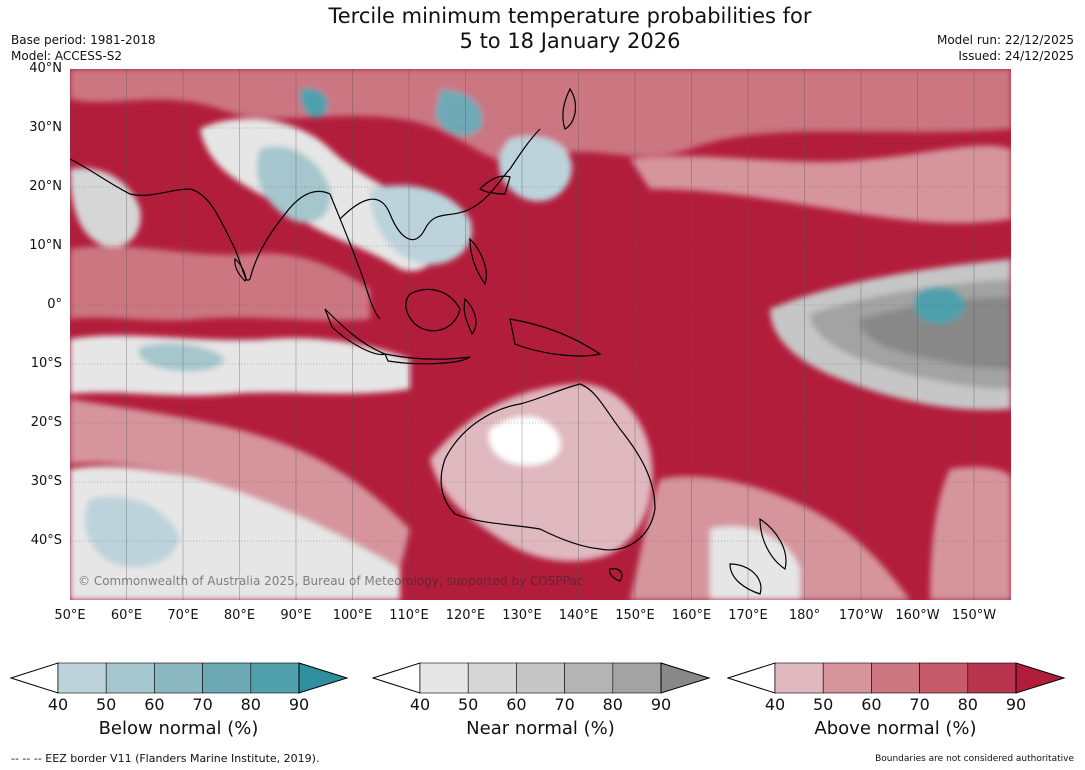 The width and height of the screenshot is (1085, 770). What do you see at coordinates (917, 615) in the screenshot?
I see `longitude-label: 160°W` at bounding box center [917, 615].